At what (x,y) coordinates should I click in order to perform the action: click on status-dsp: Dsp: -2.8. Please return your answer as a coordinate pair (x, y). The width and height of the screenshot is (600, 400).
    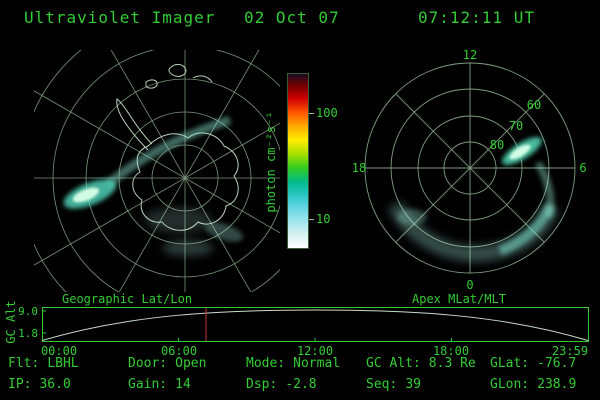
    Looking at the image, I should click on (281, 384).